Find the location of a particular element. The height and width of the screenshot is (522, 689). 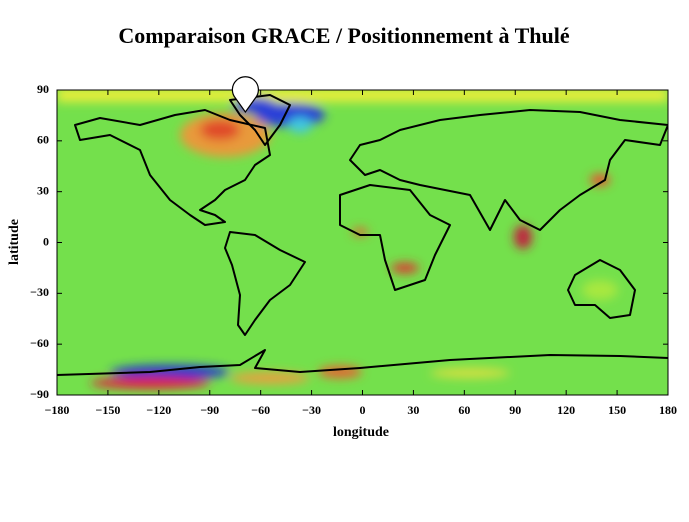

x-tick-label: 0 is located at coordinates (363, 410).